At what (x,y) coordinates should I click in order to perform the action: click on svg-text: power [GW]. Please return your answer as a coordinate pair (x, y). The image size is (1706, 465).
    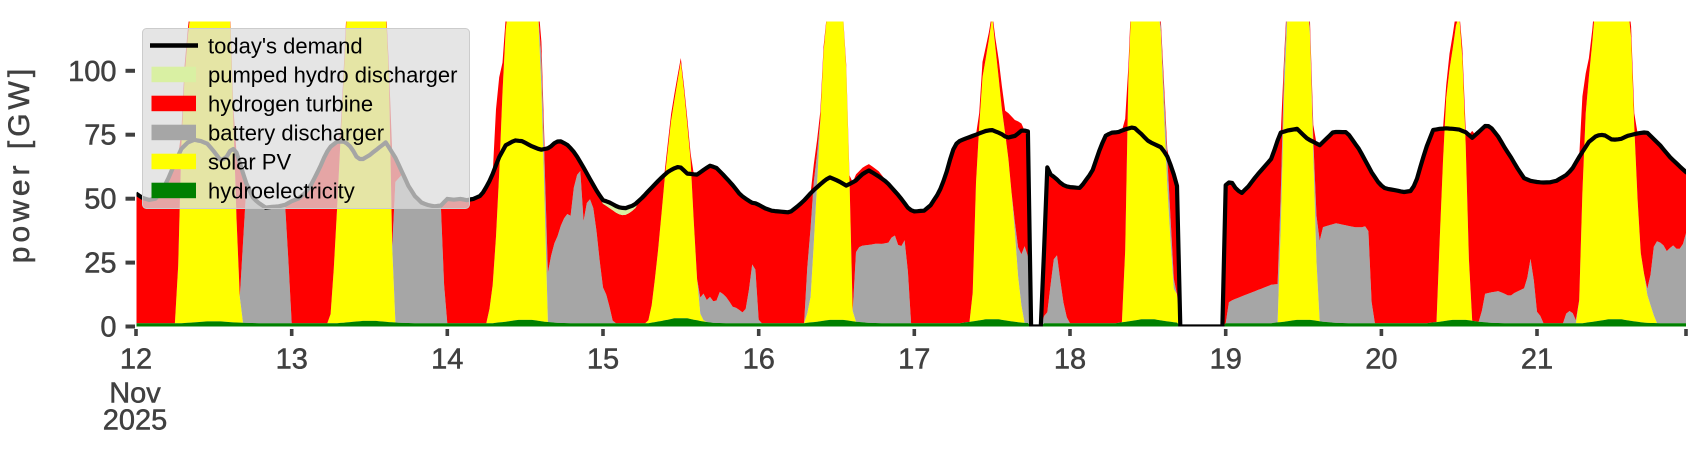
    Looking at the image, I should click on (19, 164).